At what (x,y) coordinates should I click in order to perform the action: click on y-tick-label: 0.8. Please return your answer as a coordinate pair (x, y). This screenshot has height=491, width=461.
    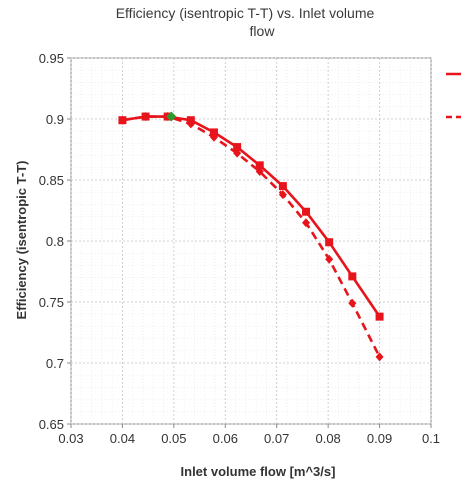
    Looking at the image, I should click on (55, 241).